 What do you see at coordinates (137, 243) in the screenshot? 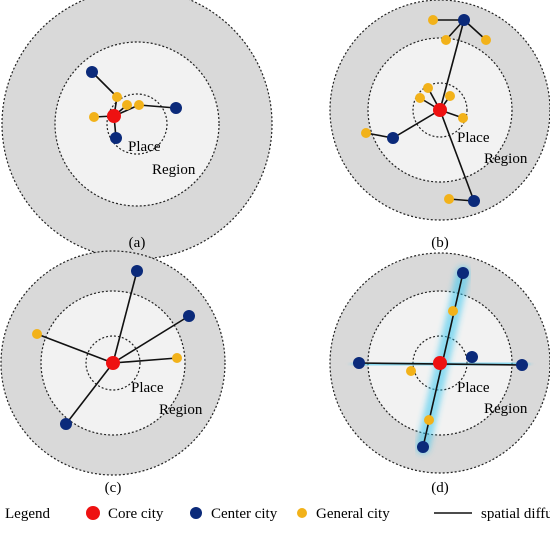
I see `panel-caption: (a)` at bounding box center [137, 243].